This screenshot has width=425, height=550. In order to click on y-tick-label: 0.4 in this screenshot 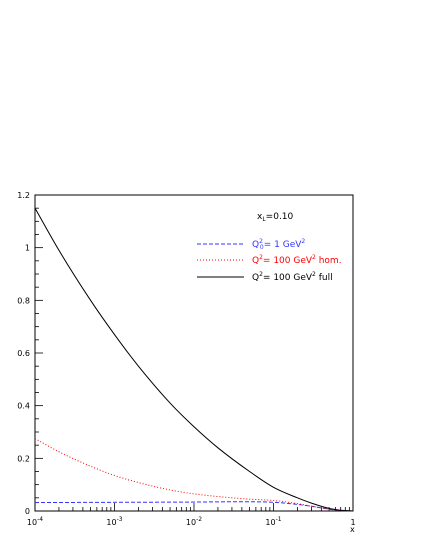, I will do `click(23, 406)`.